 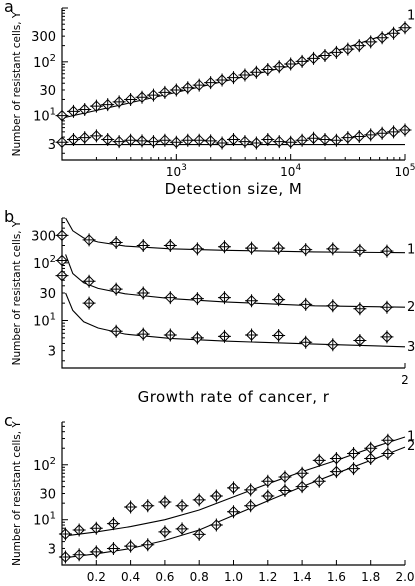 I want to click on x-tick-label: 0.6, so click(x=164, y=577).